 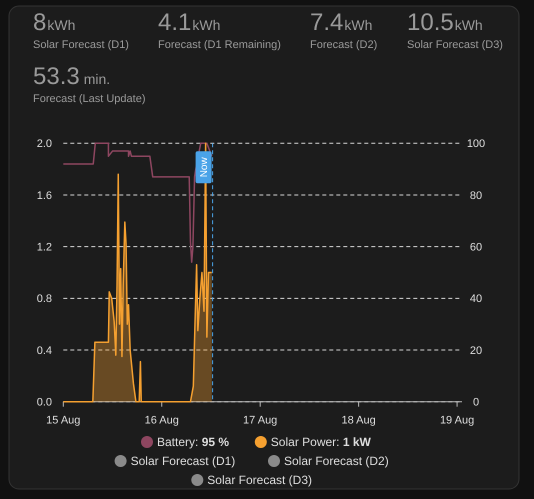 What do you see at coordinates (457, 420) in the screenshot?
I see `x-tick-label: 19 Aug` at bounding box center [457, 420].